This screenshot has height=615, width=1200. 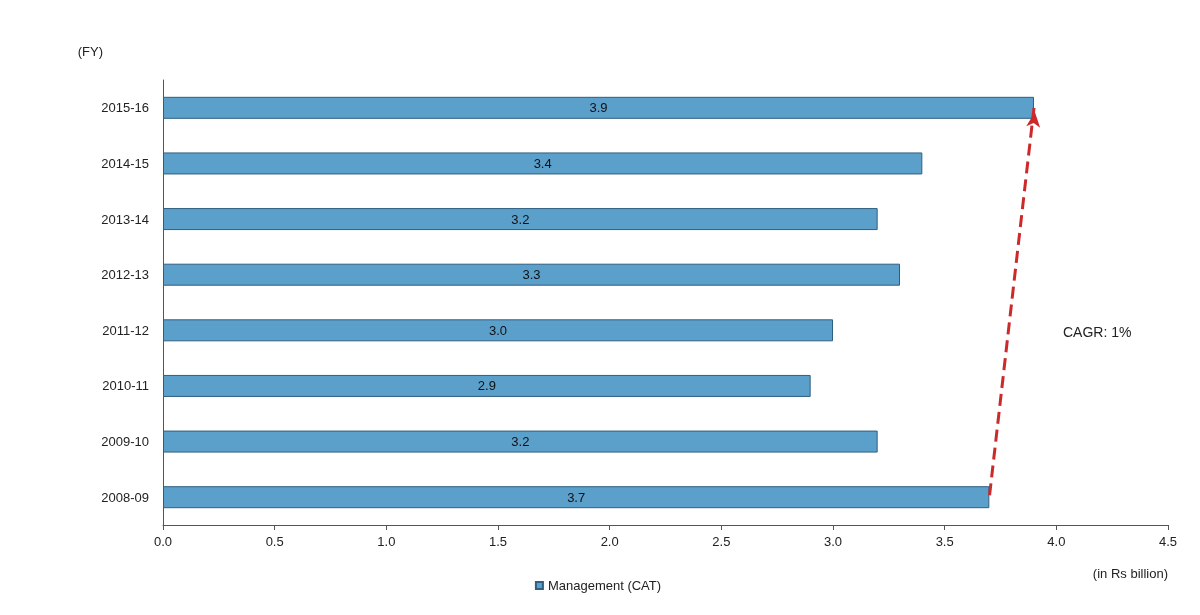 I want to click on x-tick-label: 2.0, so click(x=609, y=541).